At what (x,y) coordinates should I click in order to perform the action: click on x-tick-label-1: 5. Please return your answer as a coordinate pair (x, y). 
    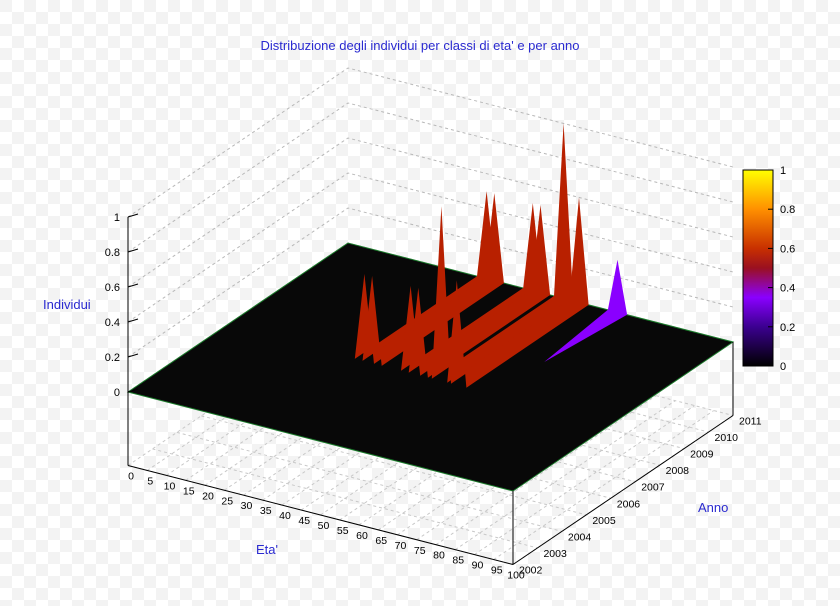
    Looking at the image, I should click on (150, 481).